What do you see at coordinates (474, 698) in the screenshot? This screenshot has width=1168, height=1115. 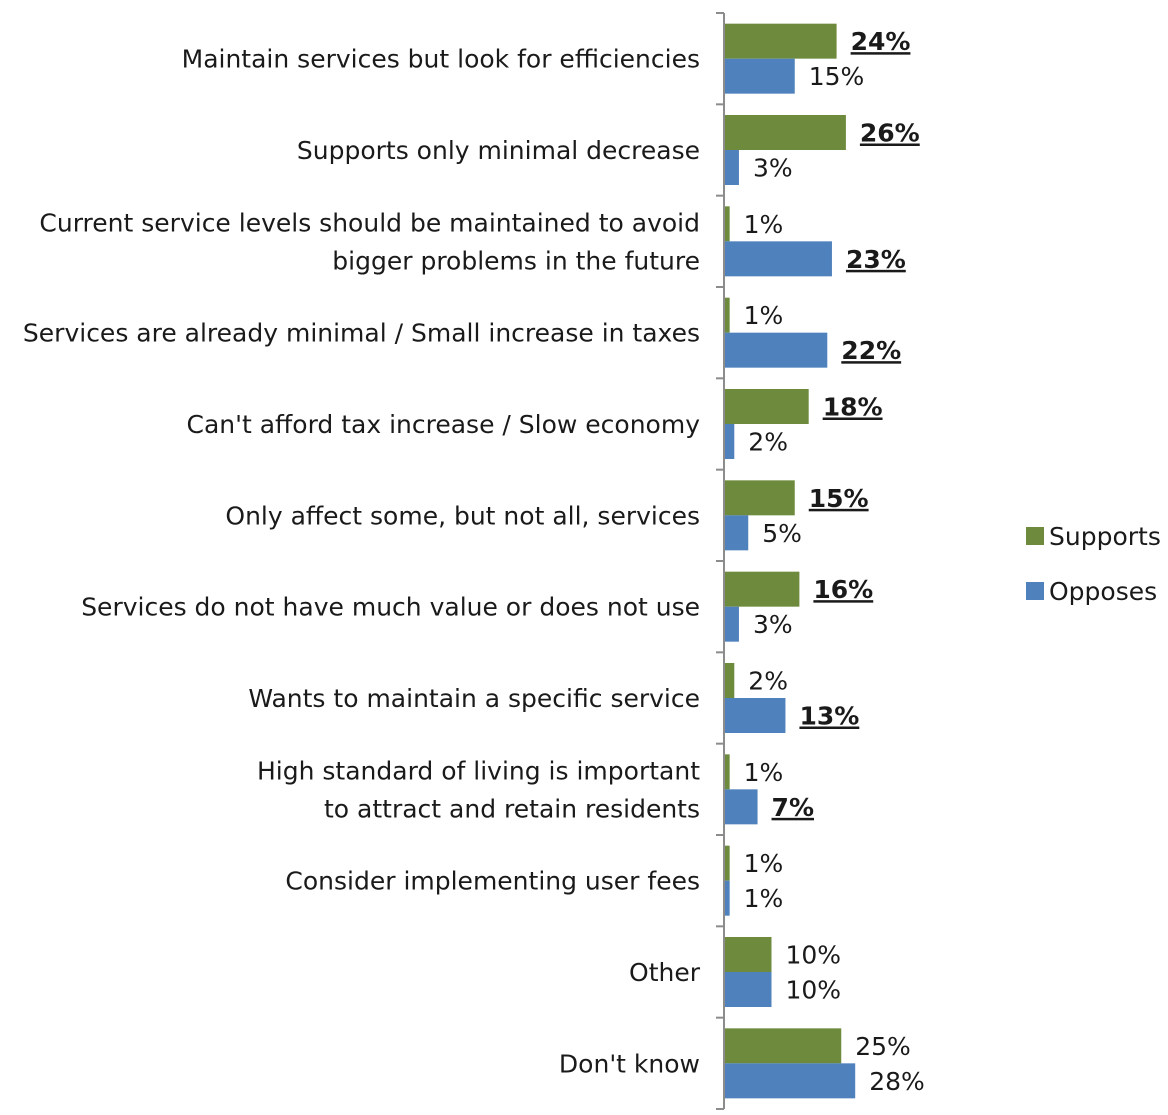 I see `category-label: Wants to maintain a specific service` at bounding box center [474, 698].